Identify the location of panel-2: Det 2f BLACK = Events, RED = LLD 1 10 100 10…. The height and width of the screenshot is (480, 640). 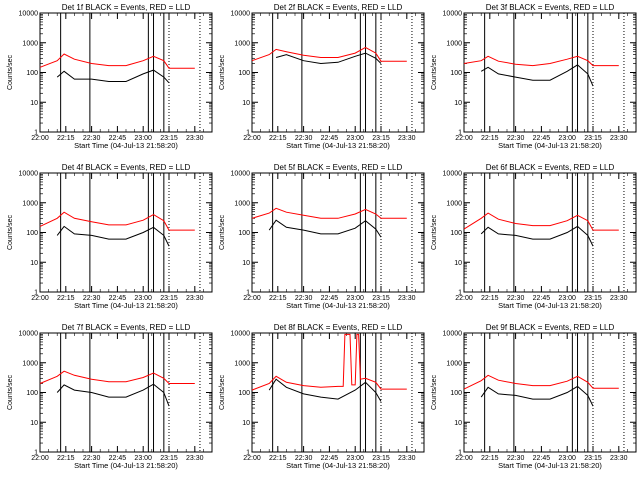
(322, 76).